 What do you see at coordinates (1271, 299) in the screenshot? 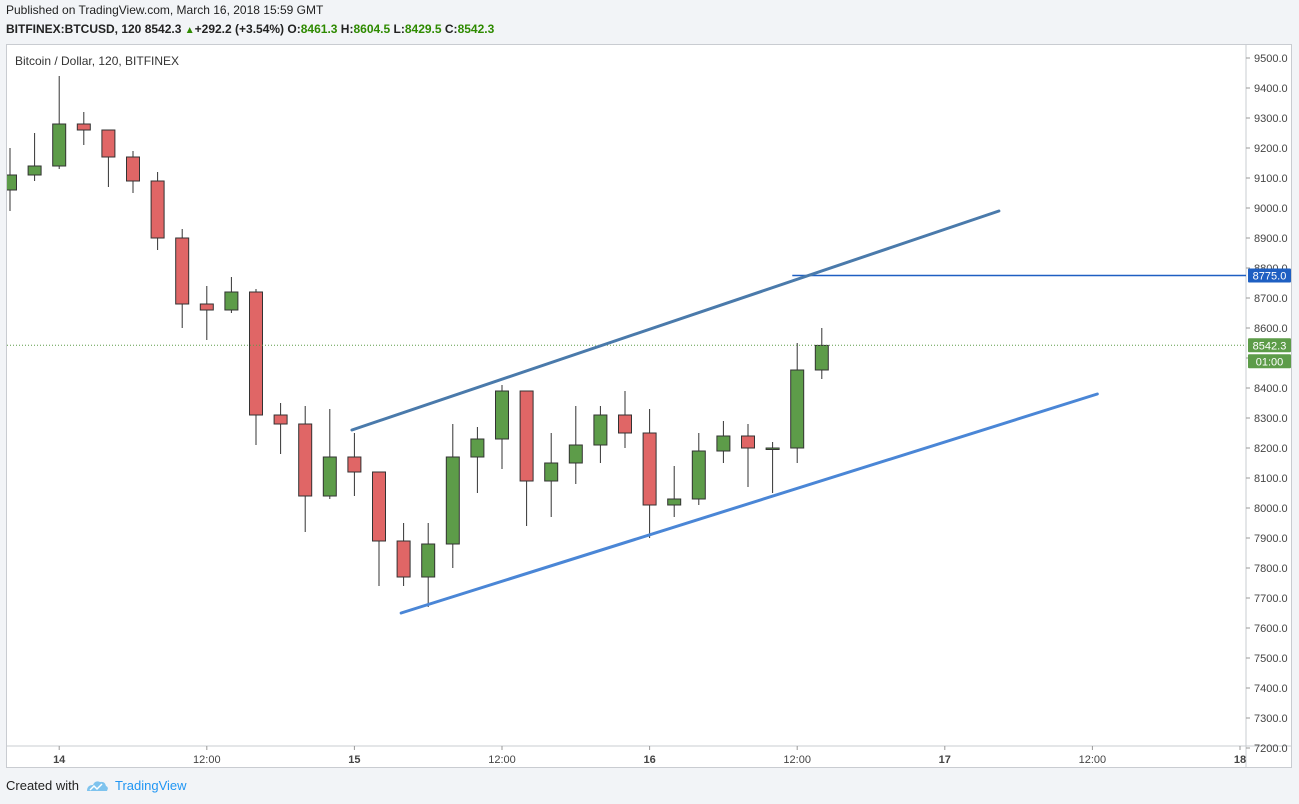
I see `y-tick-label: 8700.0` at bounding box center [1271, 299].